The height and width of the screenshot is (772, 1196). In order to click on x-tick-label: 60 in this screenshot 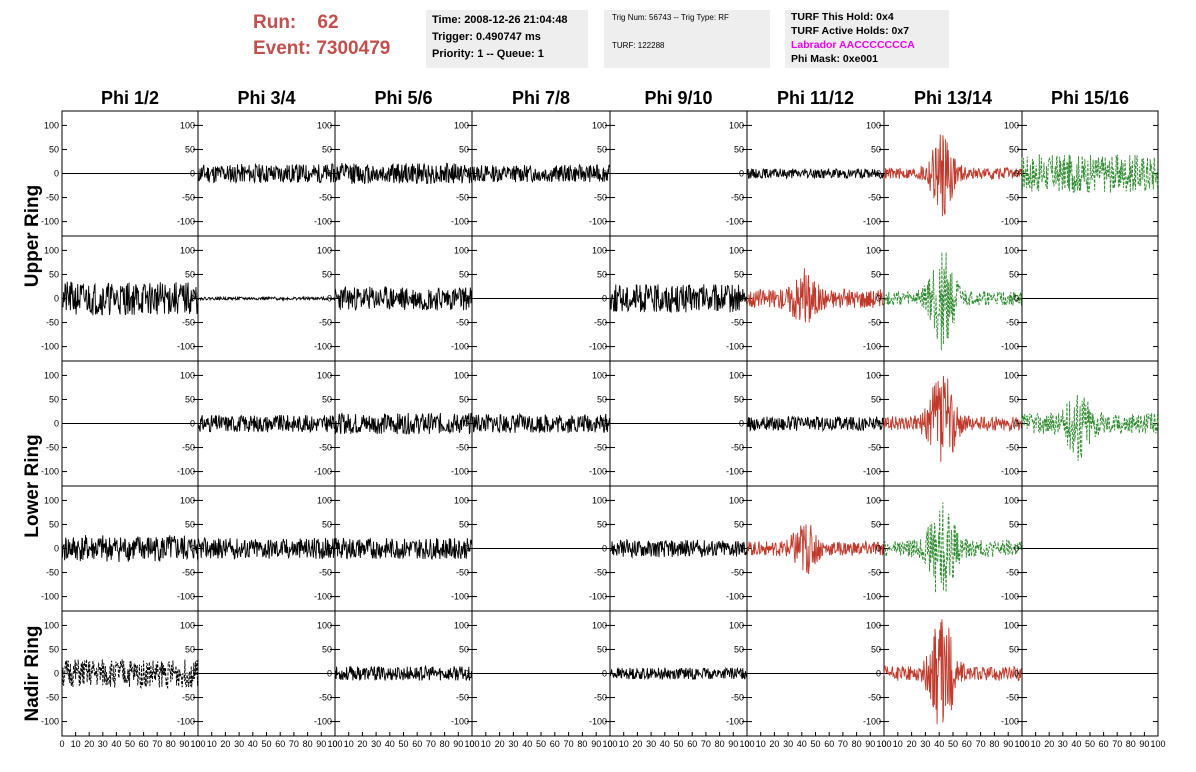, I will do `click(280, 744)`.